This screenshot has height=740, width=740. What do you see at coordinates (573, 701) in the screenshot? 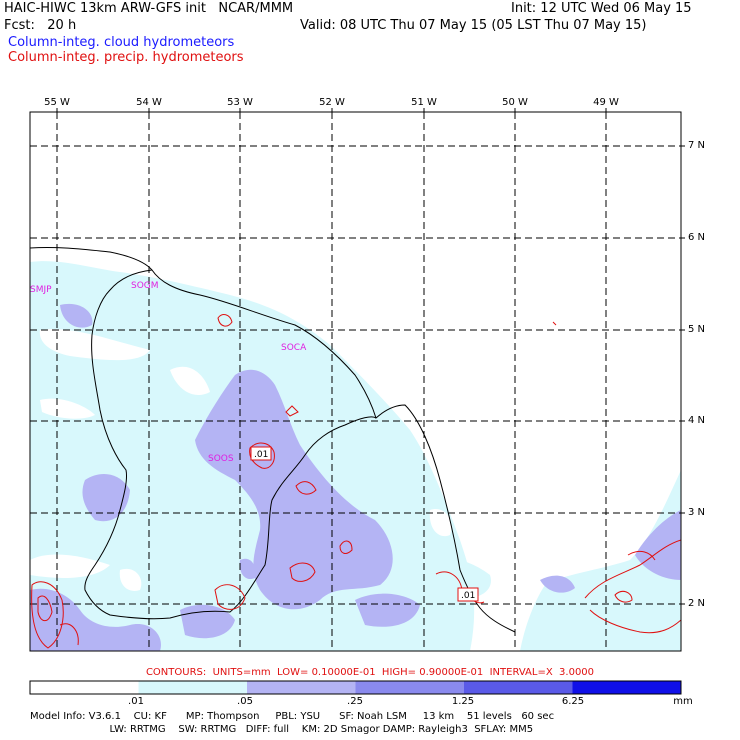
I see `colorbar-label: 6.25` at bounding box center [573, 701].